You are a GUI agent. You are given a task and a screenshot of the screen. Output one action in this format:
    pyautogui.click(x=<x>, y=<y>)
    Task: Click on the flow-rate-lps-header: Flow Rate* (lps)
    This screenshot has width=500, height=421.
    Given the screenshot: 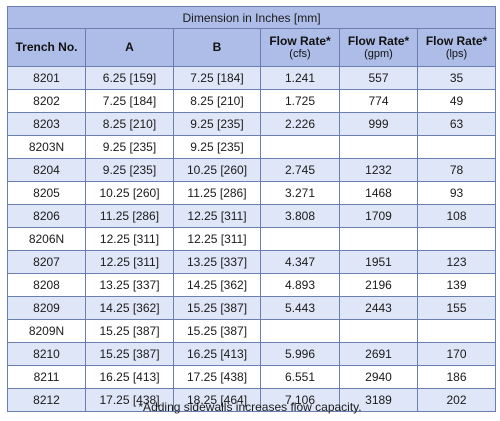 What is the action you would take?
    pyautogui.click(x=456, y=47)
    